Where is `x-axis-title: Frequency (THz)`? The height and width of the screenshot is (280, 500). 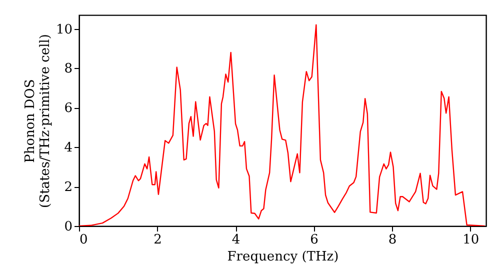 x-axis-title: Frequency (THz) is located at coordinates (283, 257).